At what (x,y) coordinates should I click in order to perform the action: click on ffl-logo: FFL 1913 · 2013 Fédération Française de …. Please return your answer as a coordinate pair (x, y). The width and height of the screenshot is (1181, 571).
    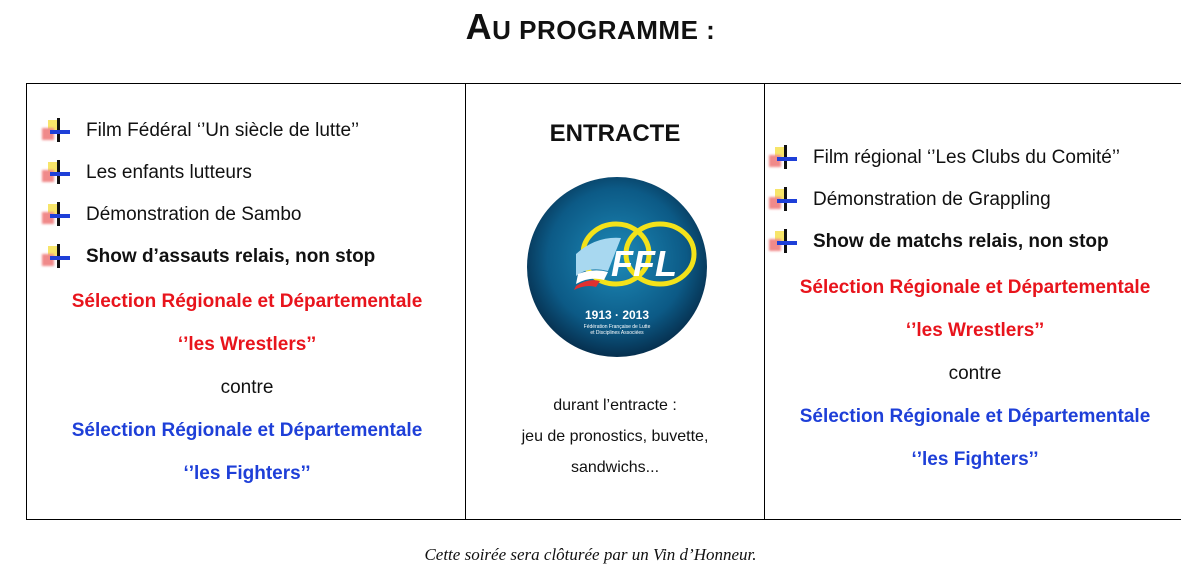
    Looking at the image, I should click on (617, 267).